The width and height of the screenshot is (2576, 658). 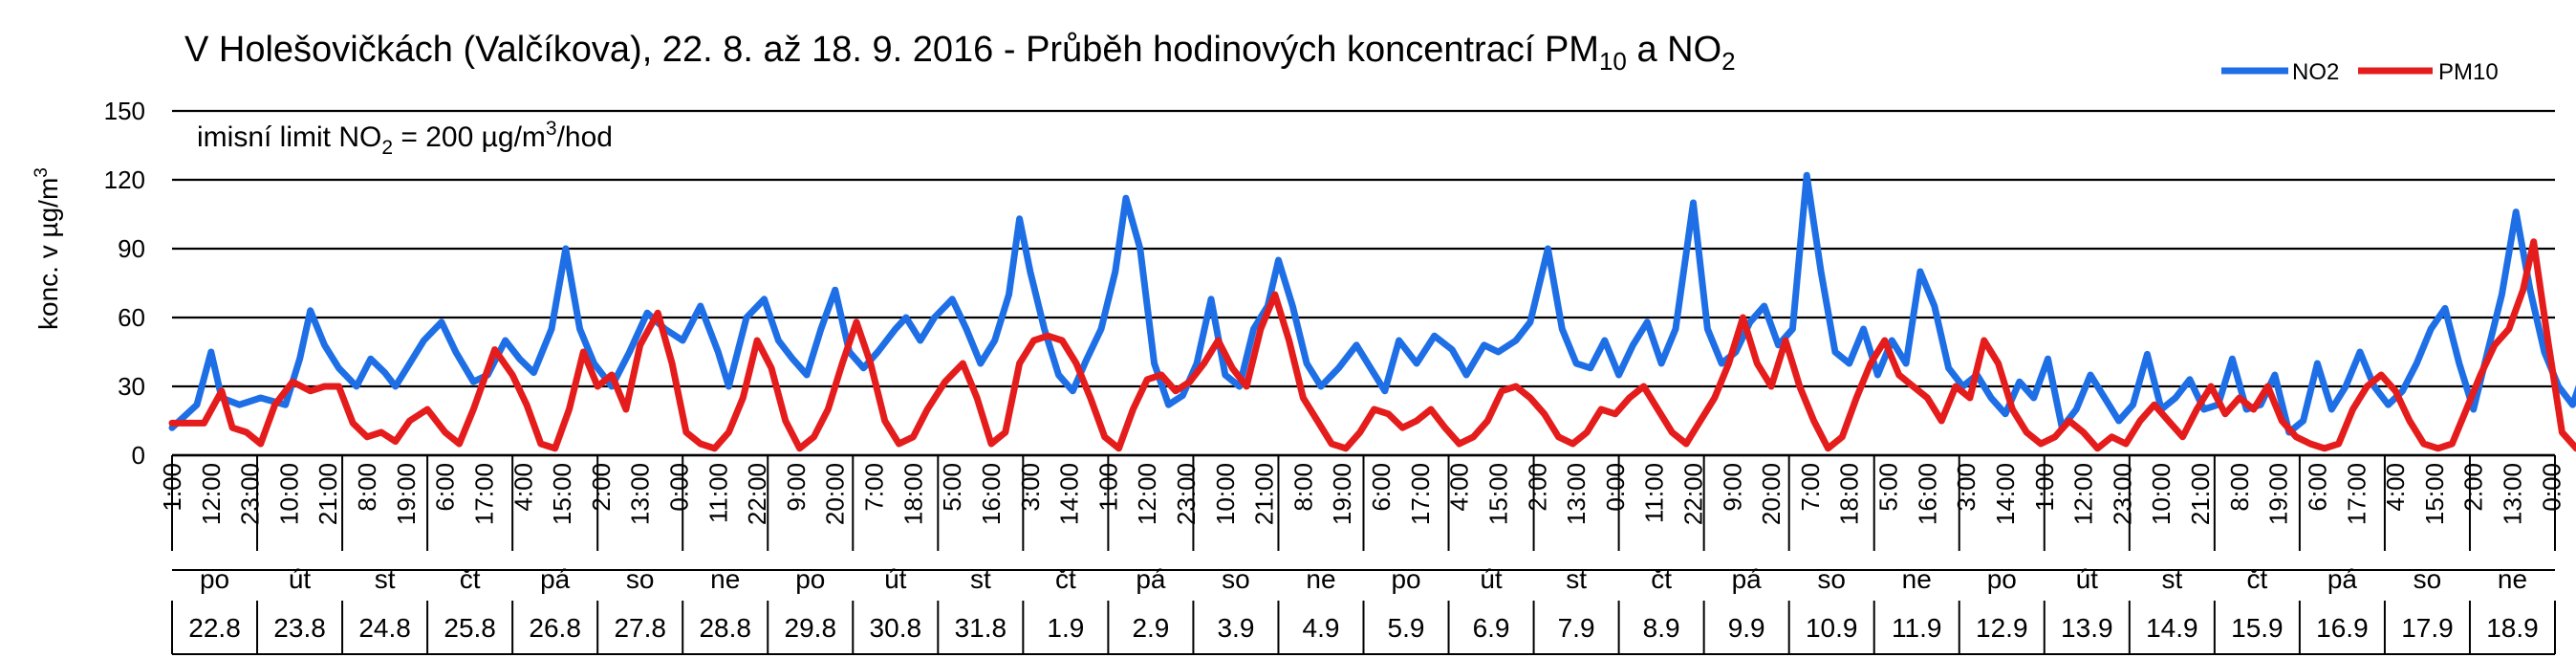 I want to click on time-tick-label: 7:00, so click(x=874, y=487).